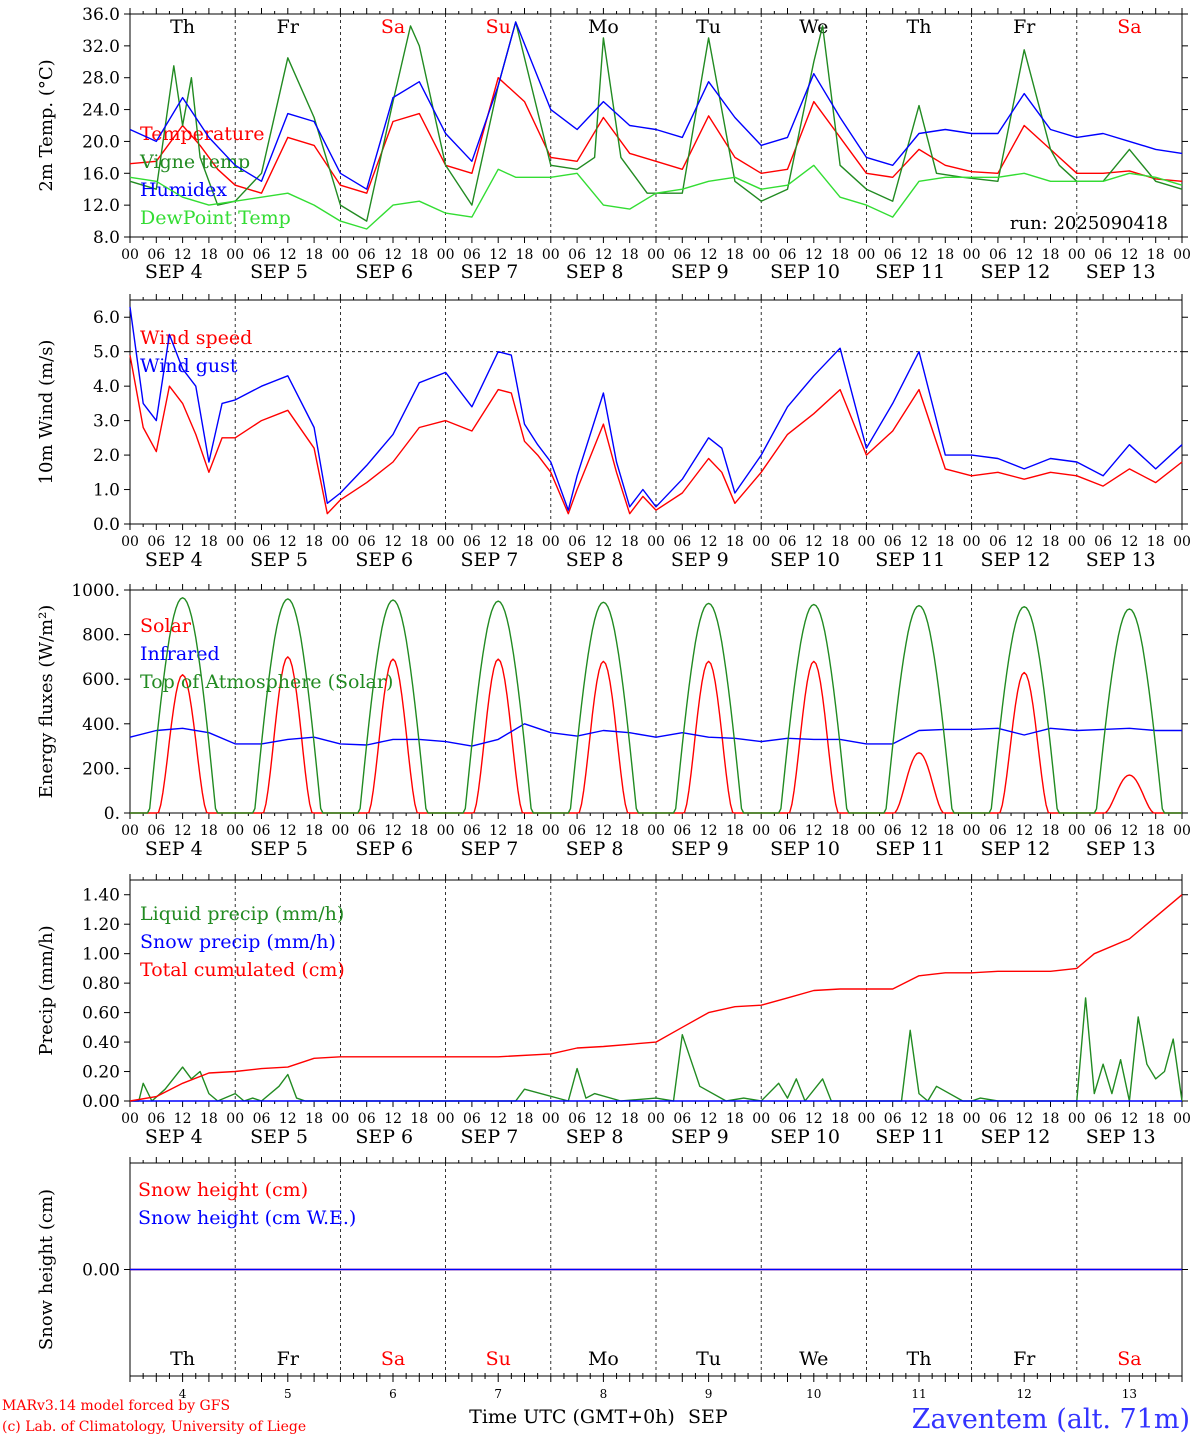 This screenshot has width=1194, height=1440. What do you see at coordinates (101, 111) in the screenshot?
I see `y-tick-label: 24.0` at bounding box center [101, 111].